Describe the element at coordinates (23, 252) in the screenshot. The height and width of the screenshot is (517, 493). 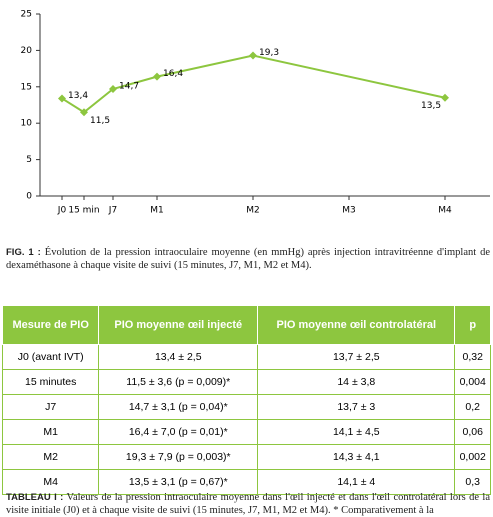
I see `caption-label: FIG. 1 :` at that location.